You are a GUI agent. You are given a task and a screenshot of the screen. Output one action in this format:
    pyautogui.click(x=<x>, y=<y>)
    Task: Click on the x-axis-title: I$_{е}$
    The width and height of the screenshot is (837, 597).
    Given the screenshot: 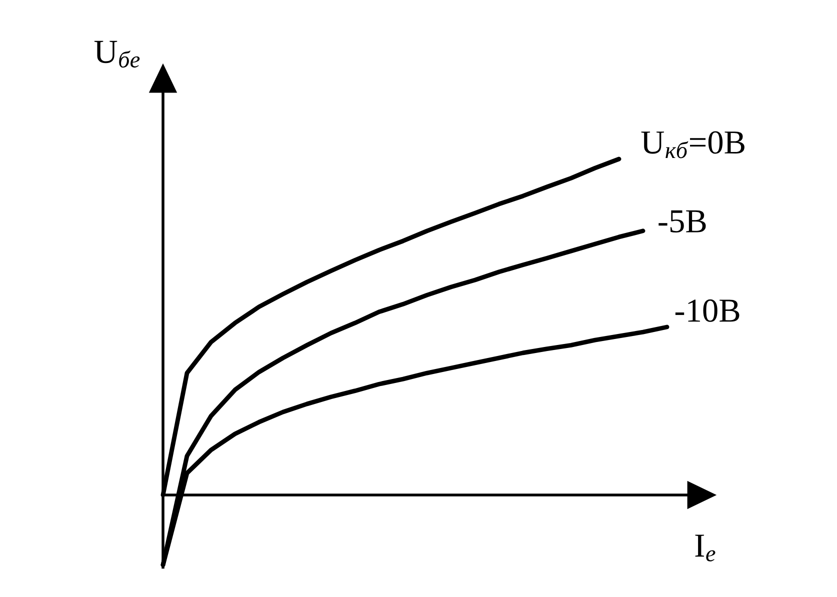 What is the action you would take?
    pyautogui.click(x=705, y=548)
    